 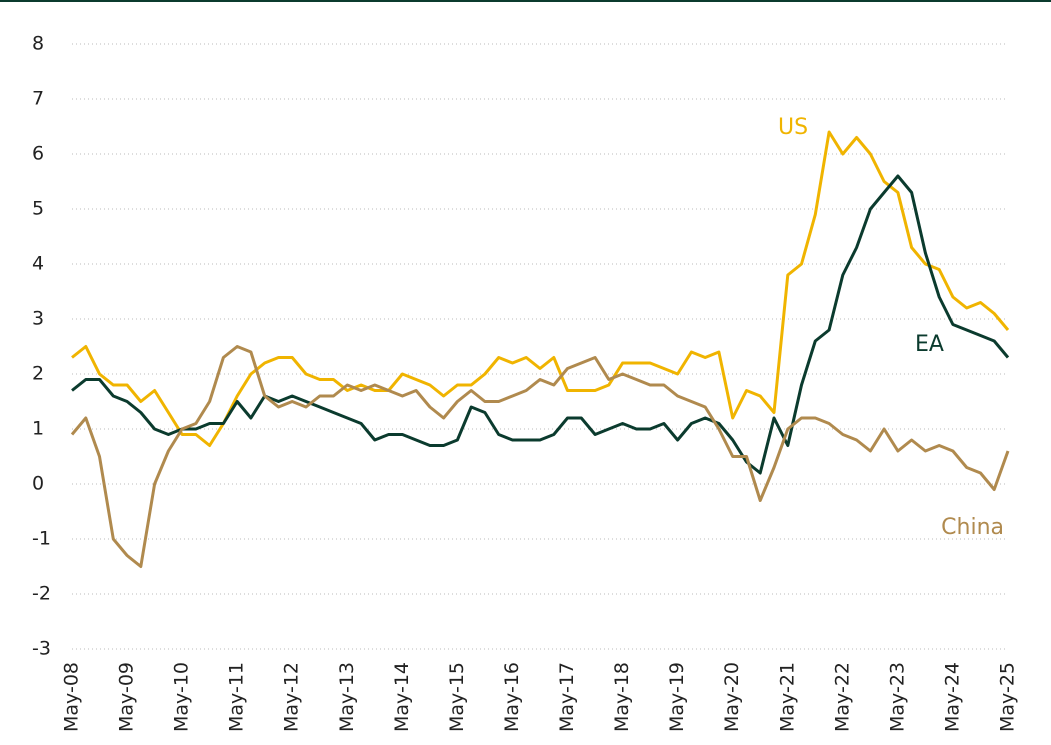 I want to click on x-tick-label: May-10, so click(x=182, y=697).